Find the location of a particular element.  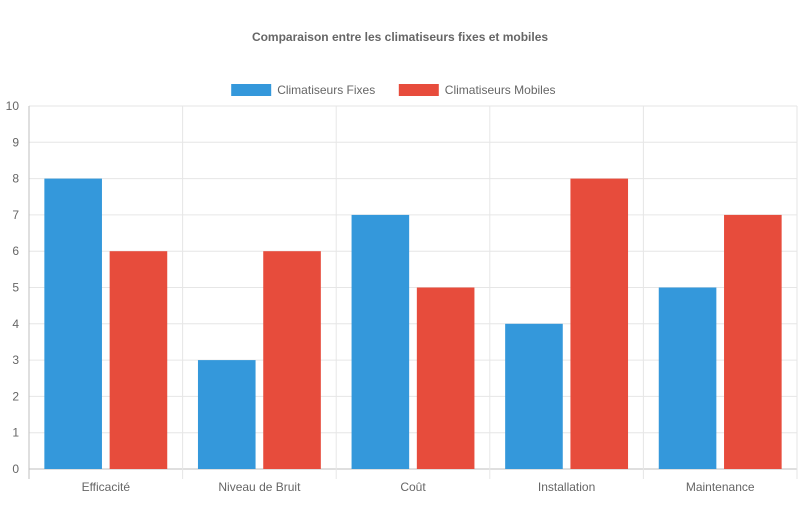

legend-label: Climatiseurs Mobiles is located at coordinates (500, 90).